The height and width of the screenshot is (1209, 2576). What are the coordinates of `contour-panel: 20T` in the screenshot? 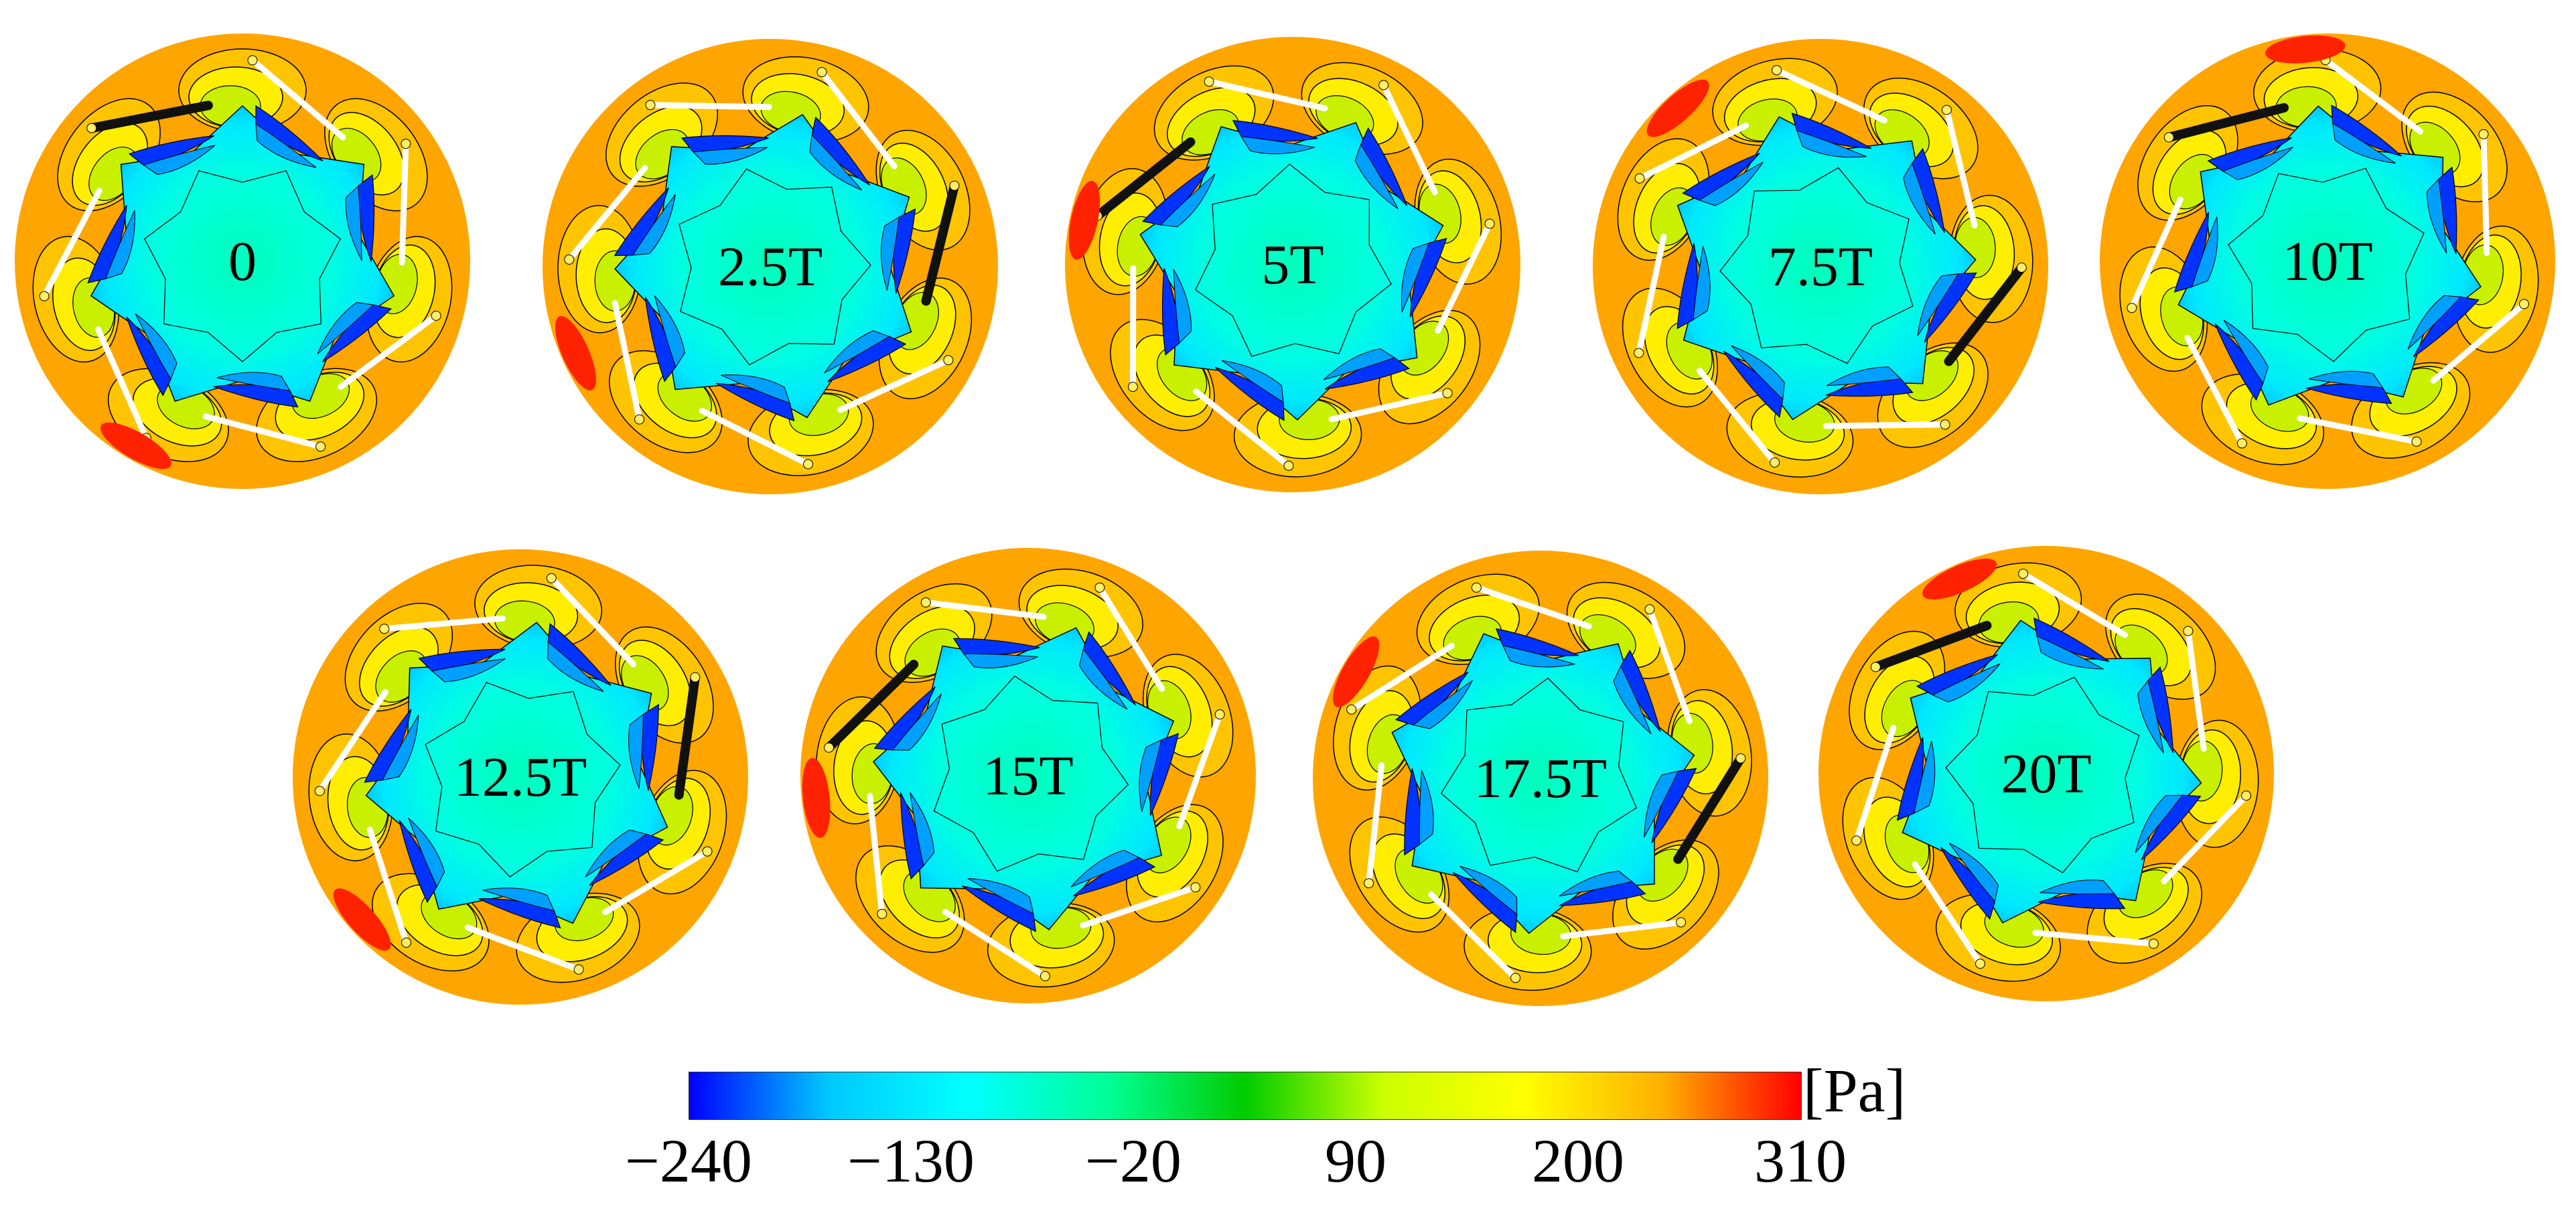 It's located at (2046, 773).